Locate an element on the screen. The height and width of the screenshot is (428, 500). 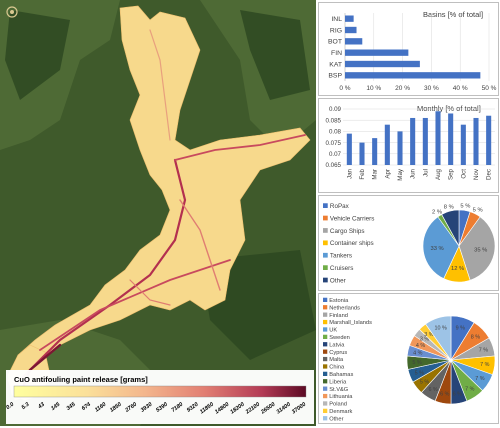
slice-label: 10 % is located at coordinates (441, 329).